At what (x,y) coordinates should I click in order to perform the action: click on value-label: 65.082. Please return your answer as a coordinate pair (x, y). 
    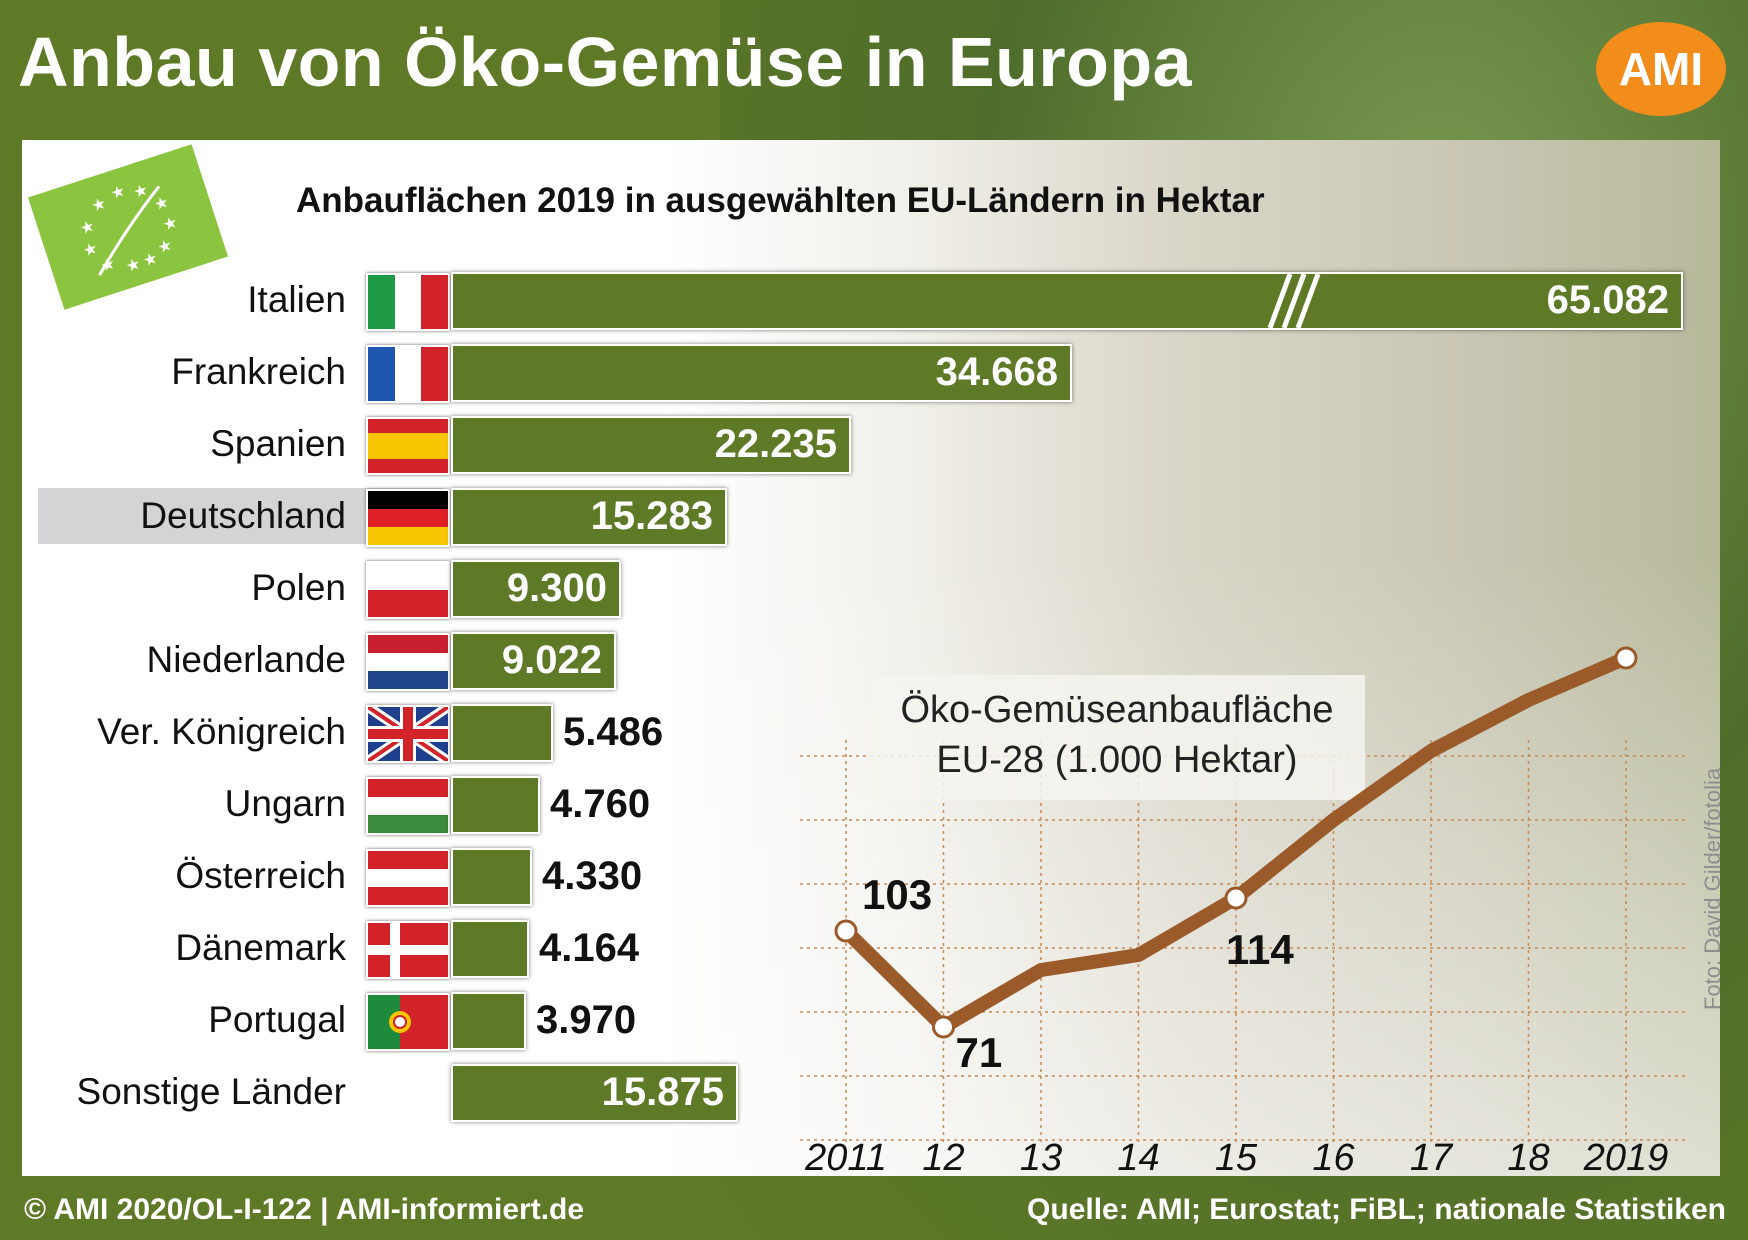
    Looking at the image, I should click on (1607, 300).